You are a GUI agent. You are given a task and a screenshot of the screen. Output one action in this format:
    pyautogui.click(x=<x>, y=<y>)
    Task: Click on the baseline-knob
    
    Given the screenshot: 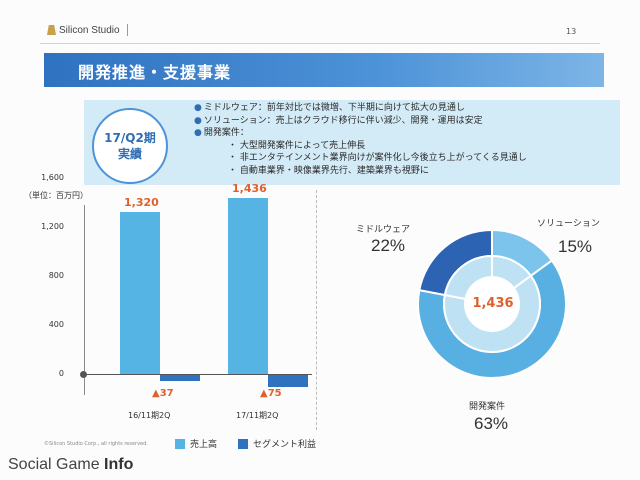 What is the action you would take?
    pyautogui.click(x=83, y=374)
    